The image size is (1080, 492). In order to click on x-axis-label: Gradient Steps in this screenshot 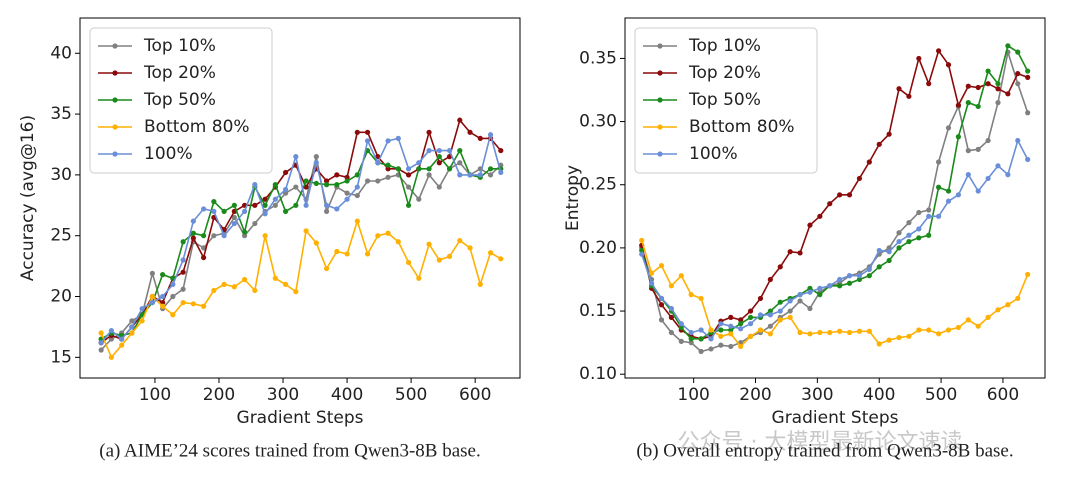, I will do `click(300, 418)`.